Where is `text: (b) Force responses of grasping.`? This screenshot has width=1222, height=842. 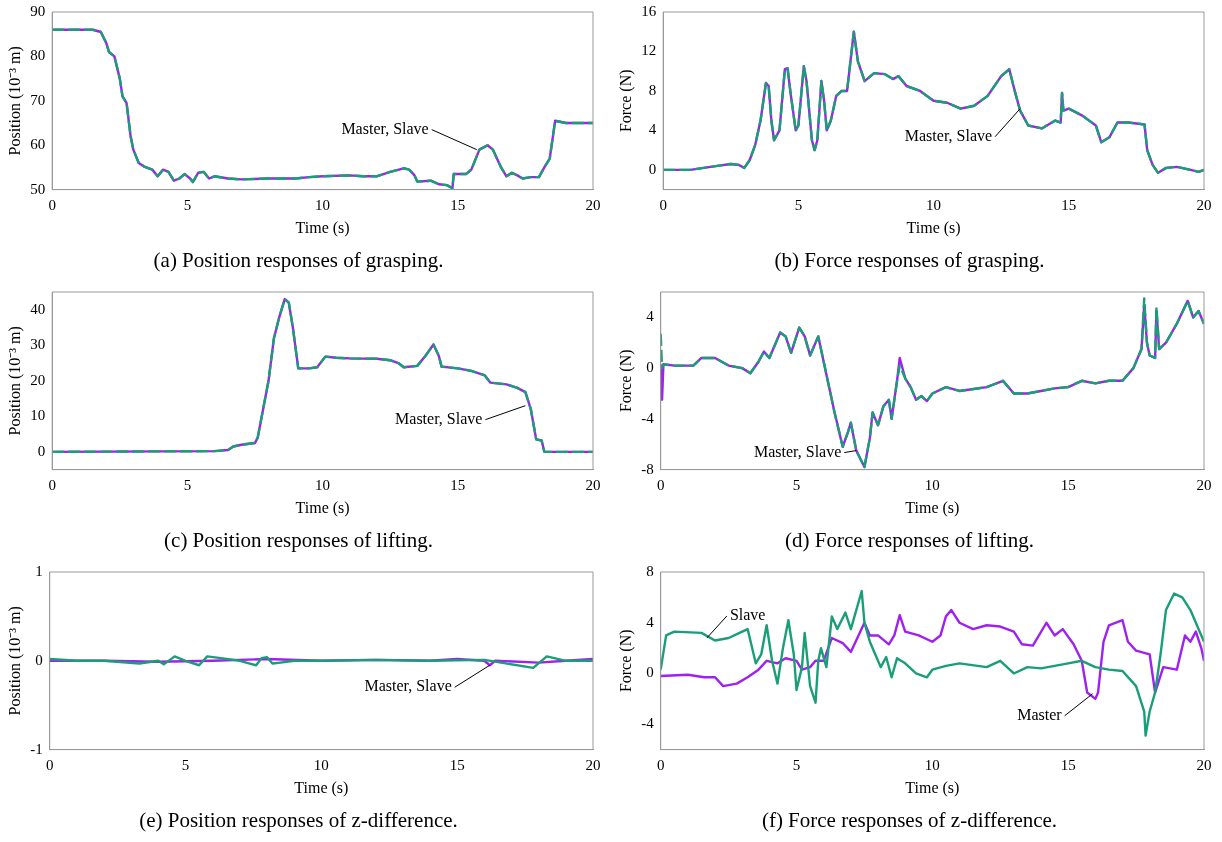 text: (b) Force responses of grasping. is located at coordinates (909, 259).